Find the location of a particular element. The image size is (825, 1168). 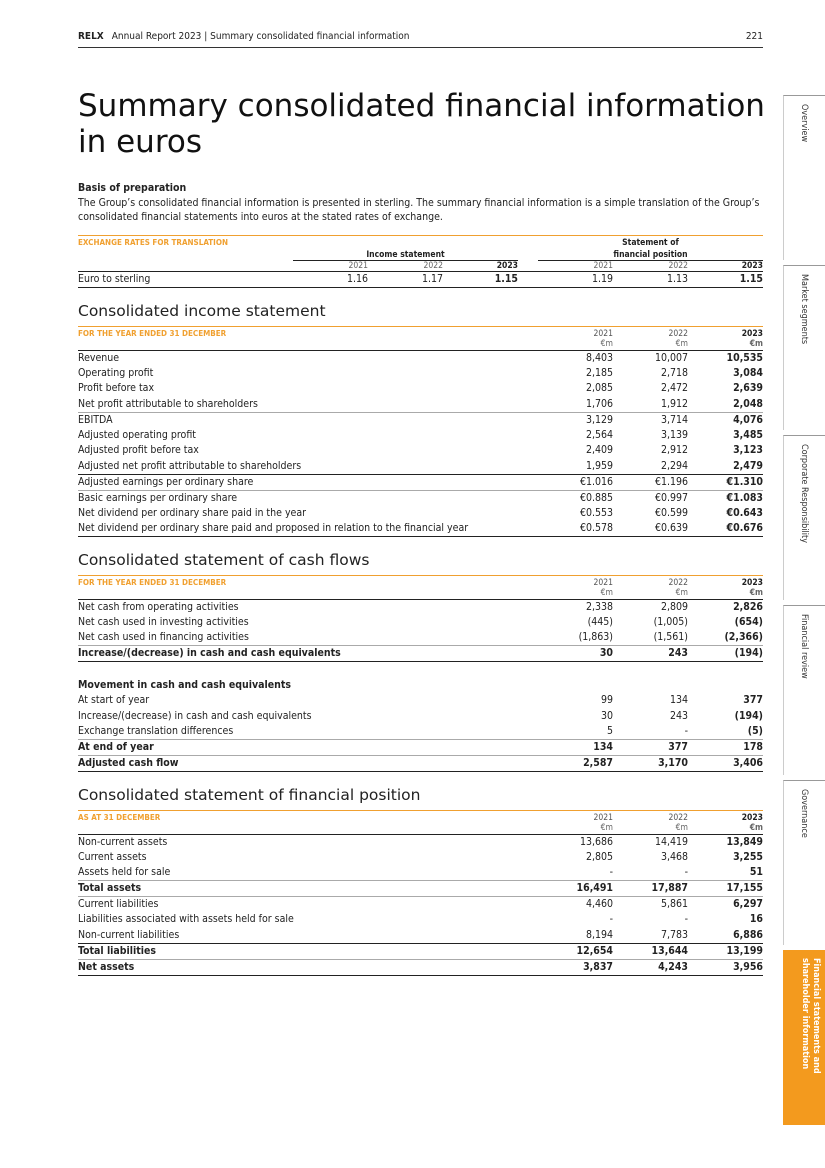

row-label: Revenue is located at coordinates (99, 357).